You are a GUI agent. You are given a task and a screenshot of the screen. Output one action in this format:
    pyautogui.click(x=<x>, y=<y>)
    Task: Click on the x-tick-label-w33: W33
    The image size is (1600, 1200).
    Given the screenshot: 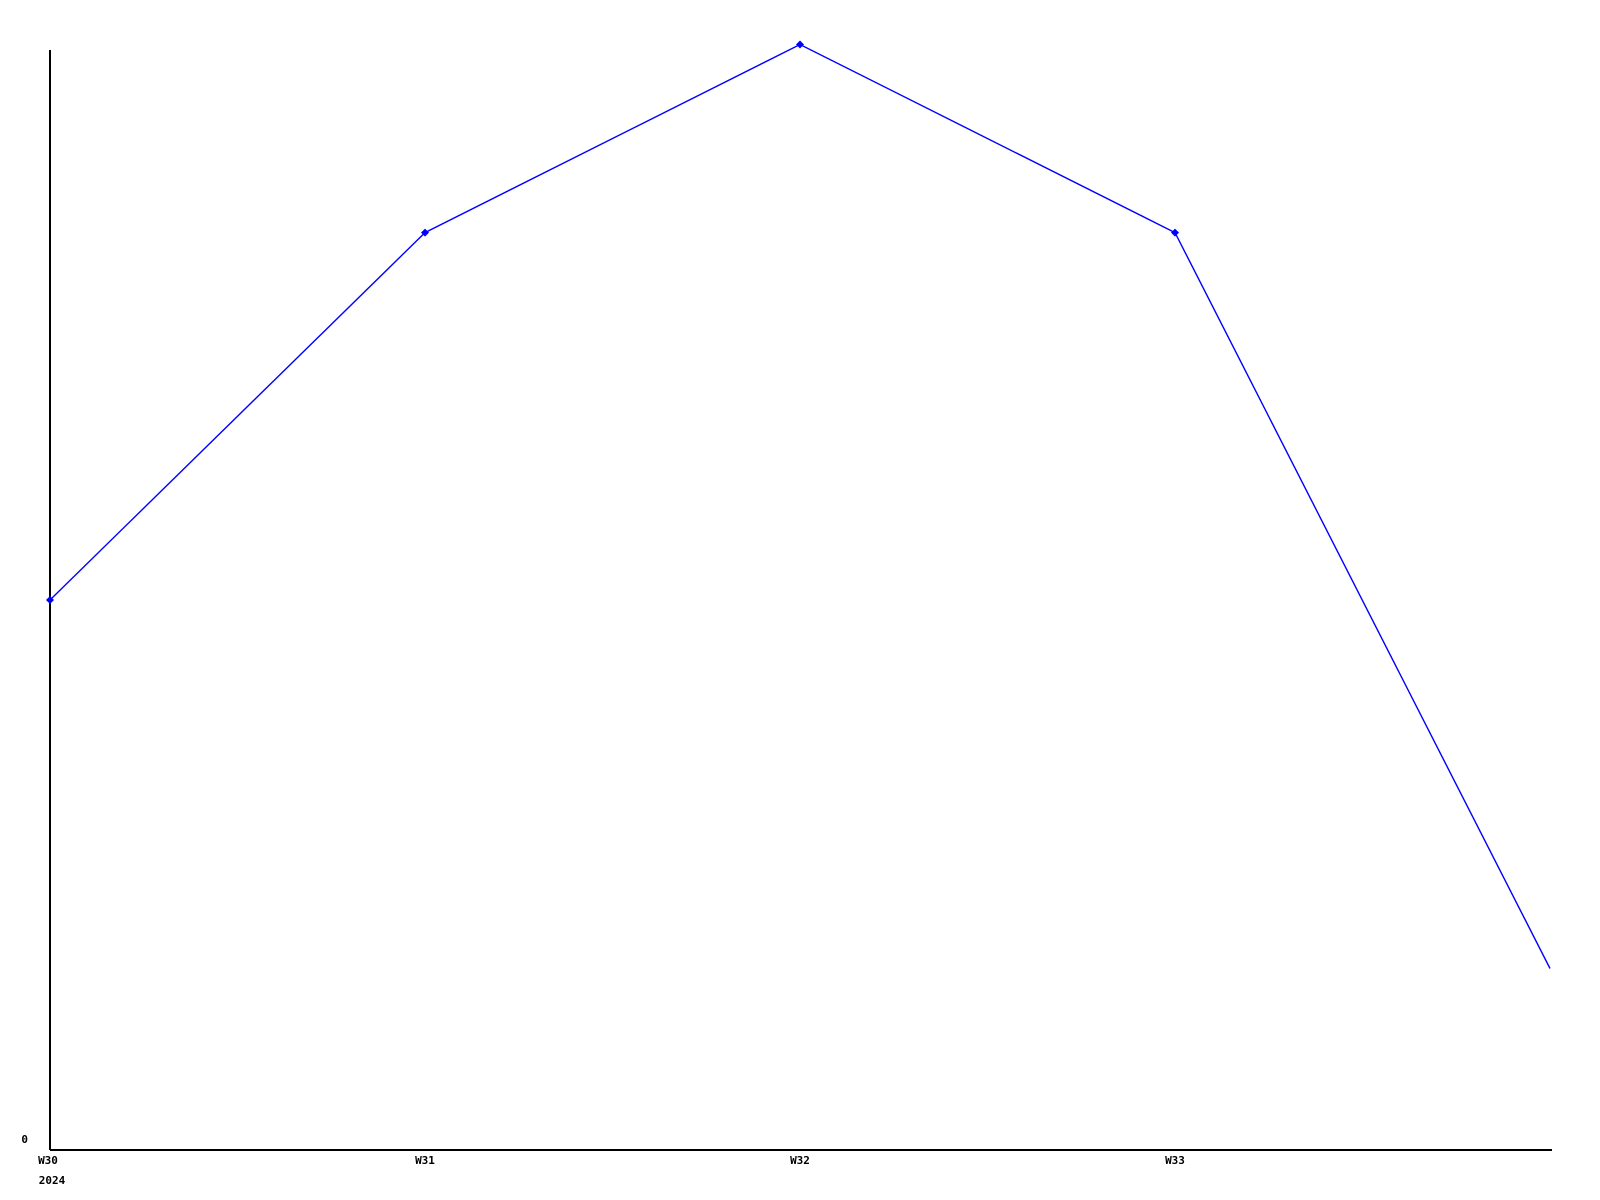 What is the action you would take?
    pyautogui.click(x=1175, y=1160)
    